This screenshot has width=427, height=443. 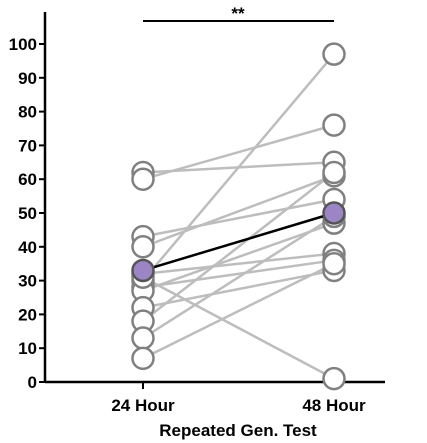 I want to click on y-tick-label: 40, so click(x=27, y=247).